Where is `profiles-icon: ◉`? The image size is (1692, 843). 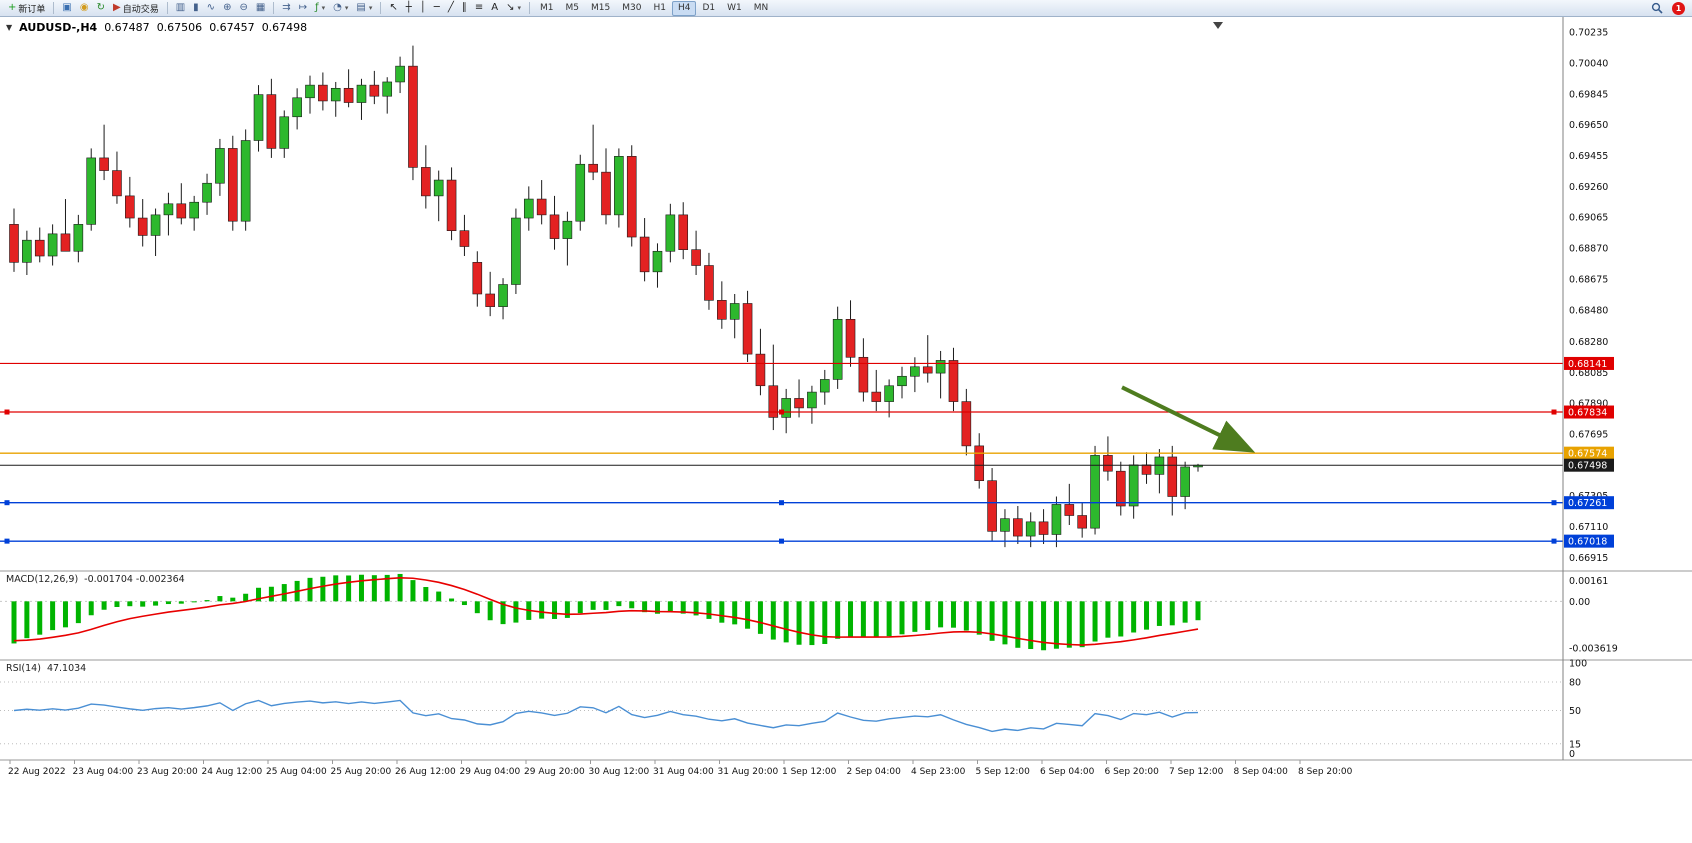 profiles-icon: ◉ is located at coordinates (84, 7).